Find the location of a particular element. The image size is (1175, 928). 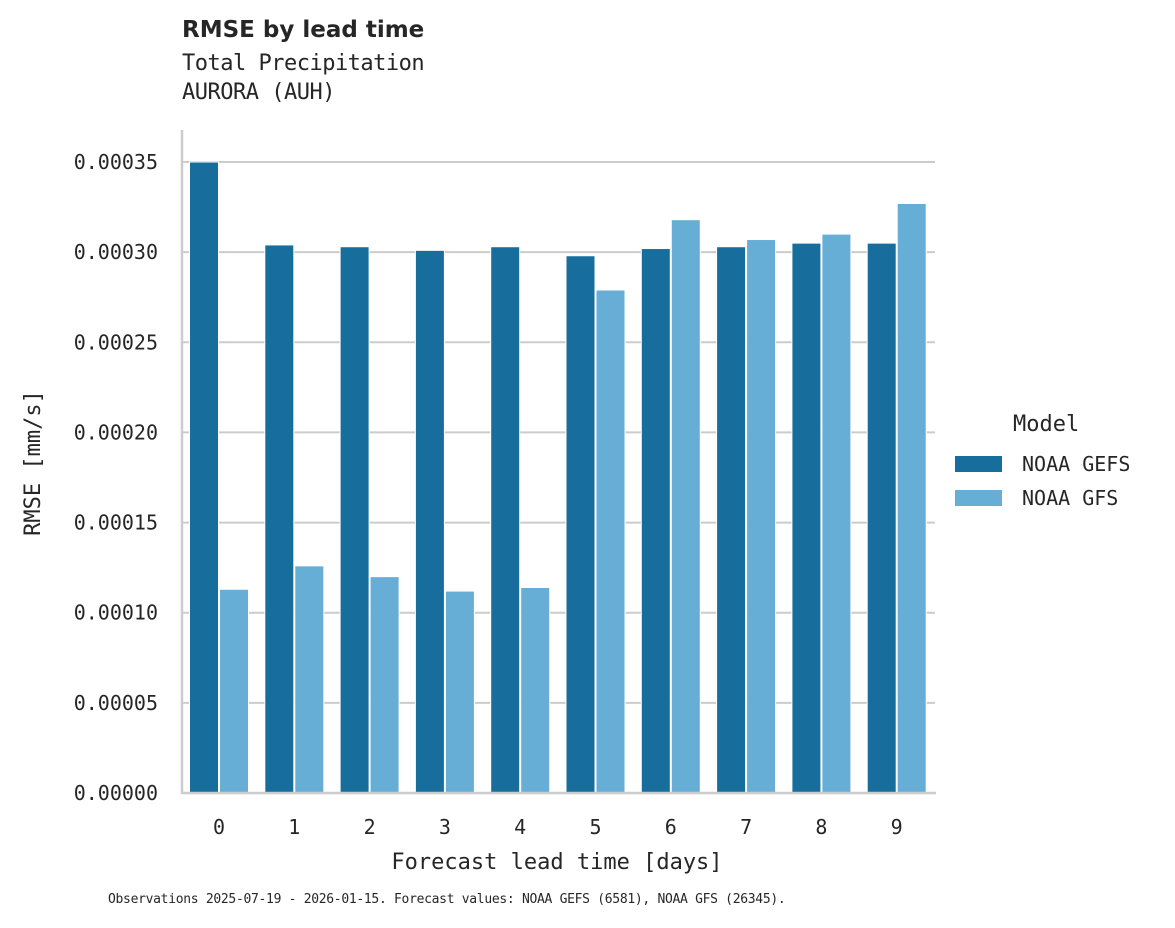

y-tick-label: 0.00035 is located at coordinates (116, 162).